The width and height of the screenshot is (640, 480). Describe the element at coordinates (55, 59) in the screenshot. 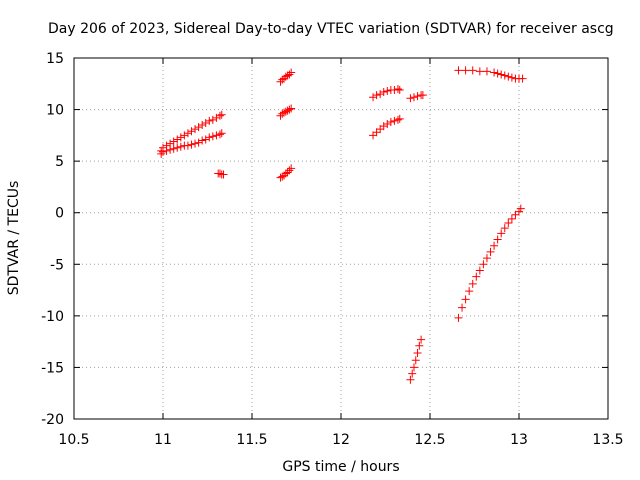

I see `y-tick-label: 15` at that location.